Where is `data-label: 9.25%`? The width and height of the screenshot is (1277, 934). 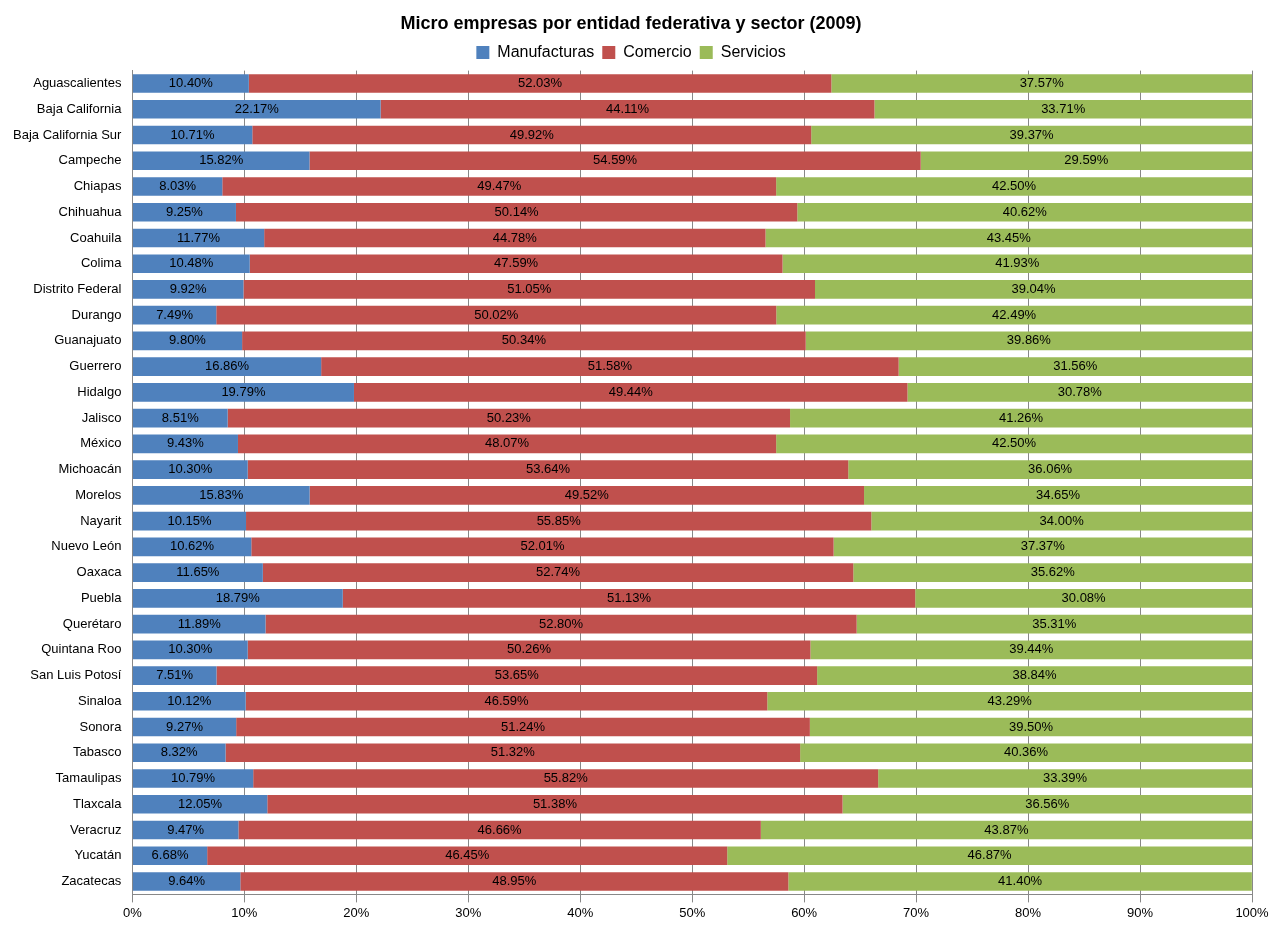 data-label: 9.25% is located at coordinates (184, 211).